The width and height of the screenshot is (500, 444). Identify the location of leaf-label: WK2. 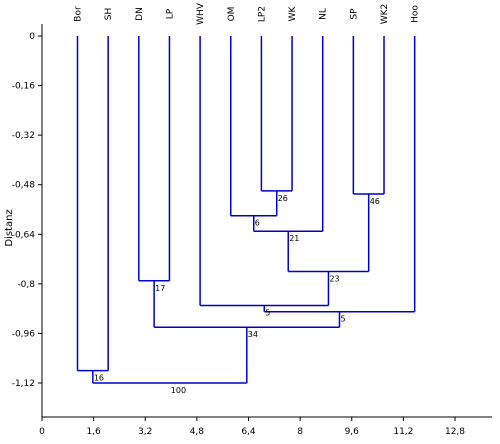
(385, 14).